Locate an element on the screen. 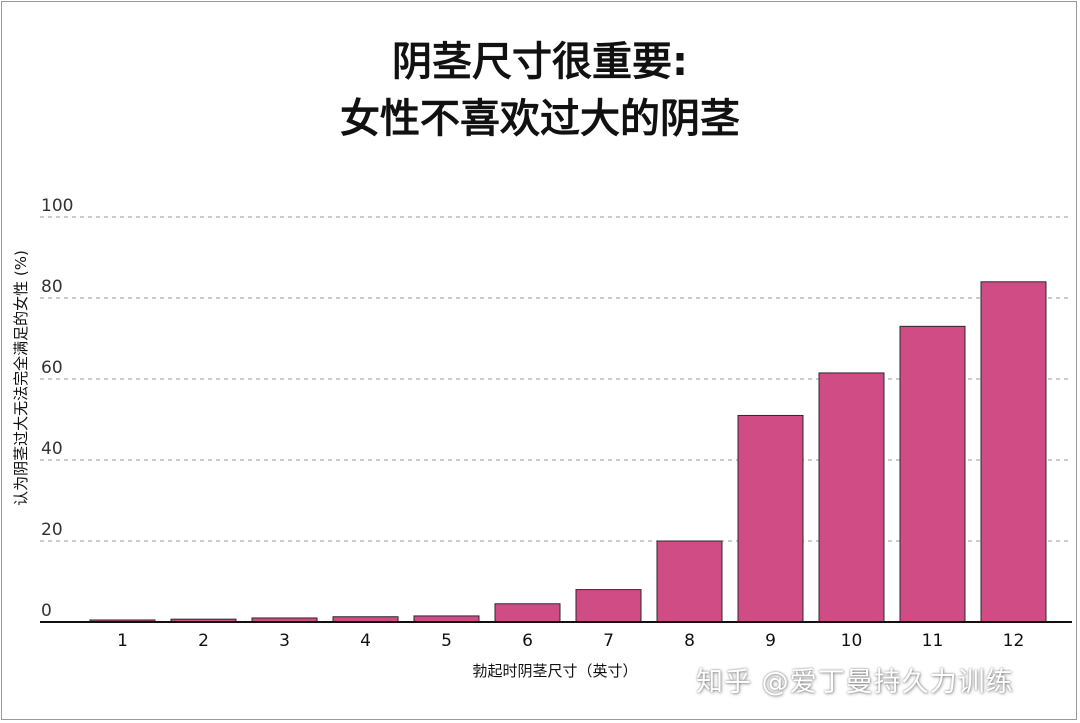 The image size is (1080, 723). x-axis-label: 勃起时阴茎尺寸（英寸） is located at coordinates (554, 671).